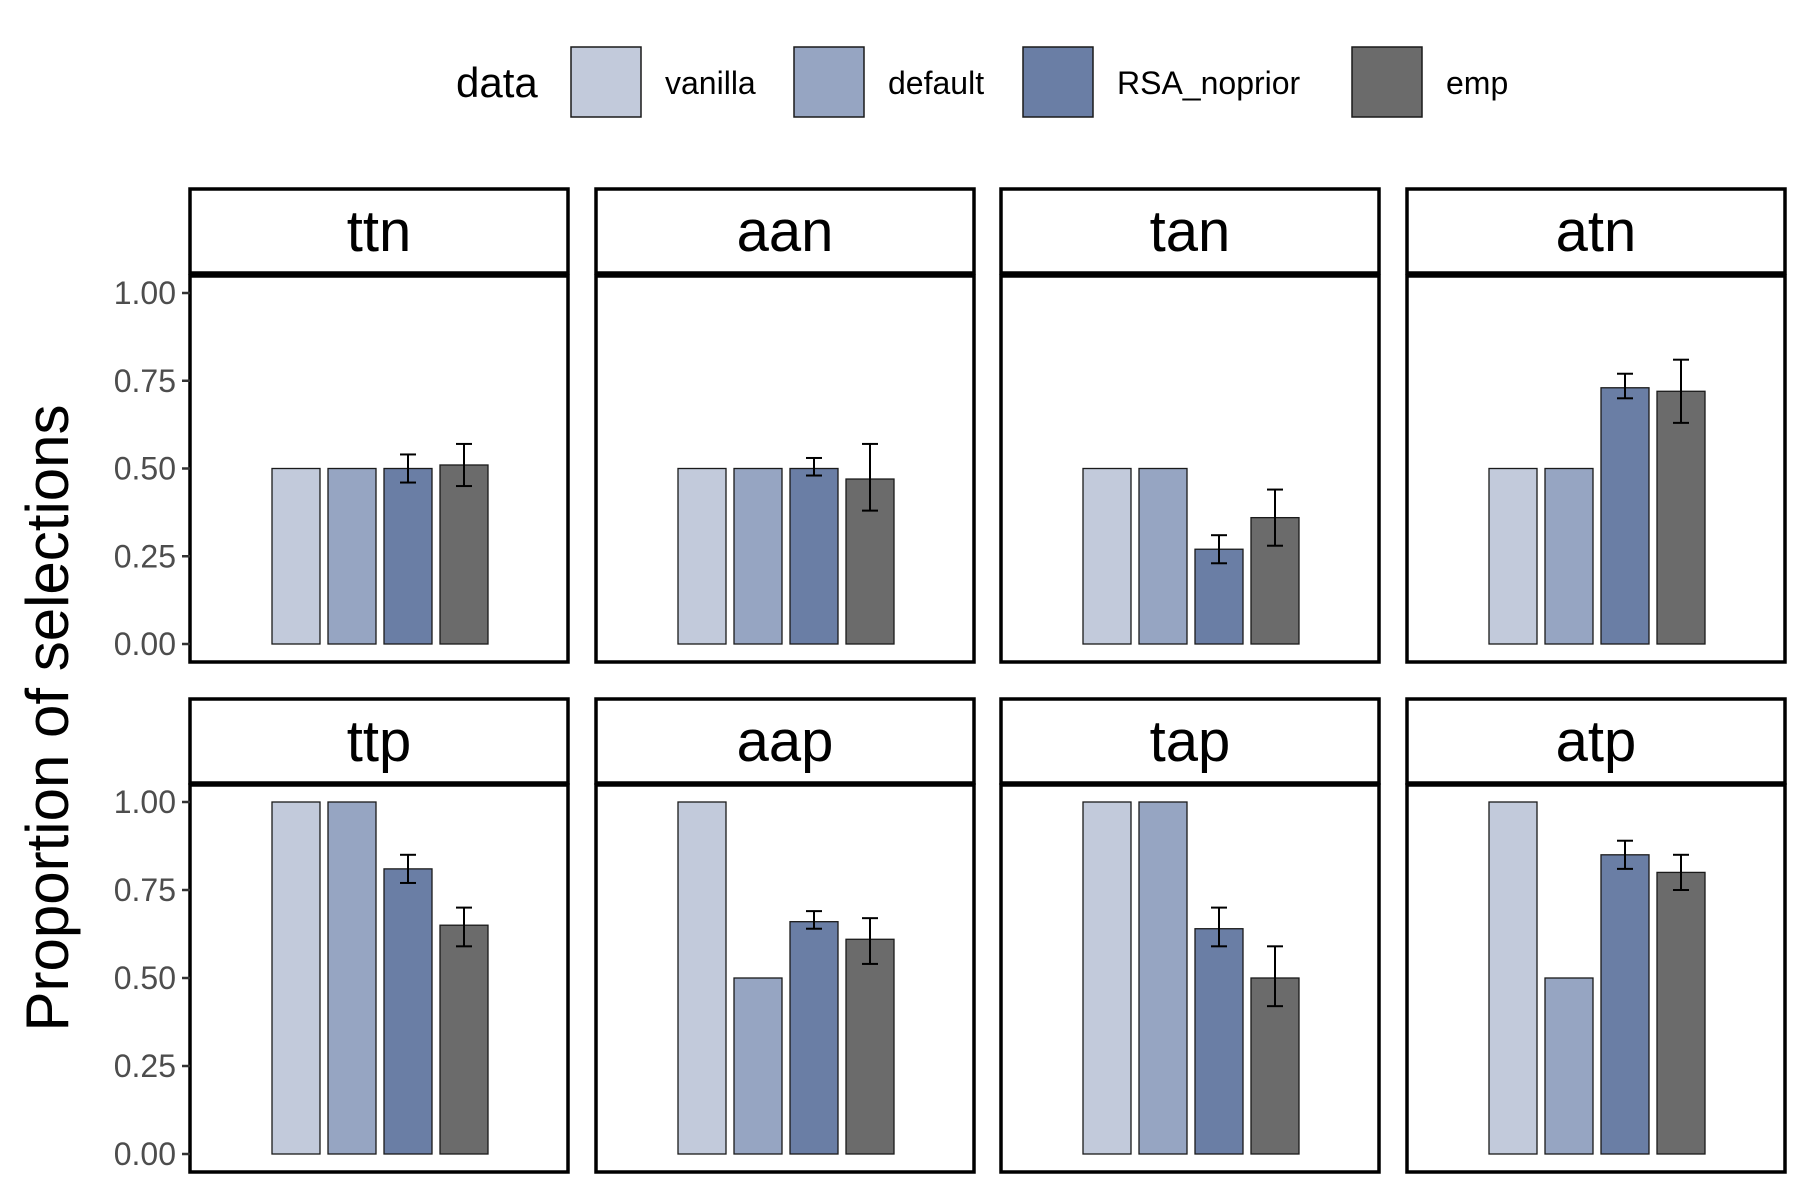 Image resolution: width=1800 pixels, height=1200 pixels. What do you see at coordinates (497, 82) in the screenshot?
I see `legend-title: data` at bounding box center [497, 82].